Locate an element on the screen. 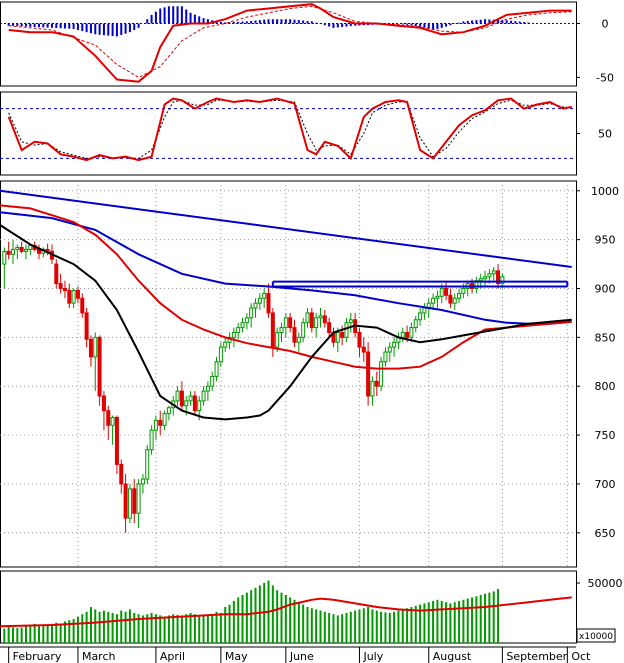 Image resolution: width=624 pixels, height=663 pixels. volume-unit-box is located at coordinates (596, 635).